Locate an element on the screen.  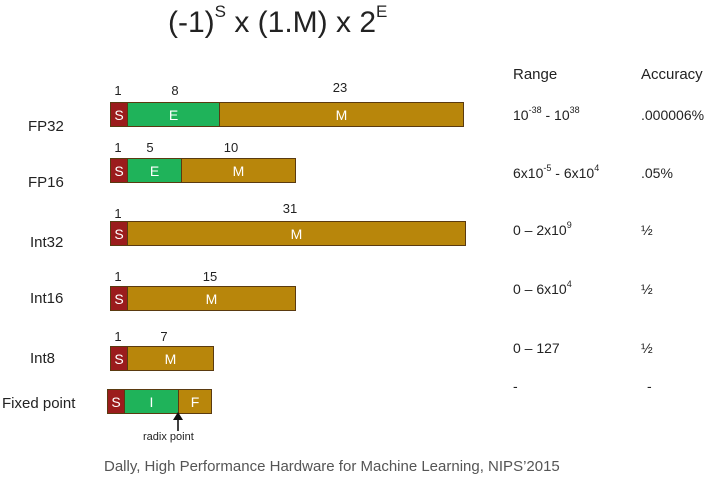
range-high-exp: 4 is located at coordinates (597, 168).